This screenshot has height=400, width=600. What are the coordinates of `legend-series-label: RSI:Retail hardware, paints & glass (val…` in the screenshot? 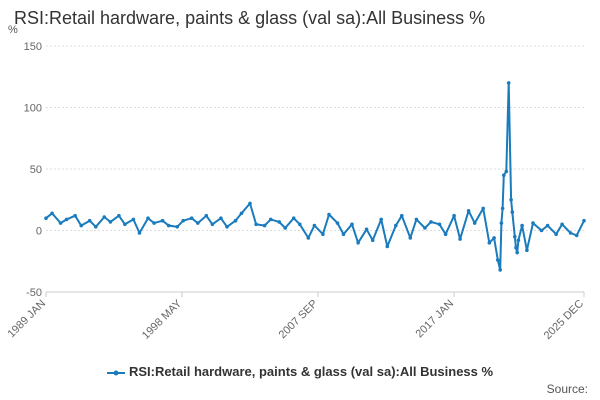 It's located at (311, 371).